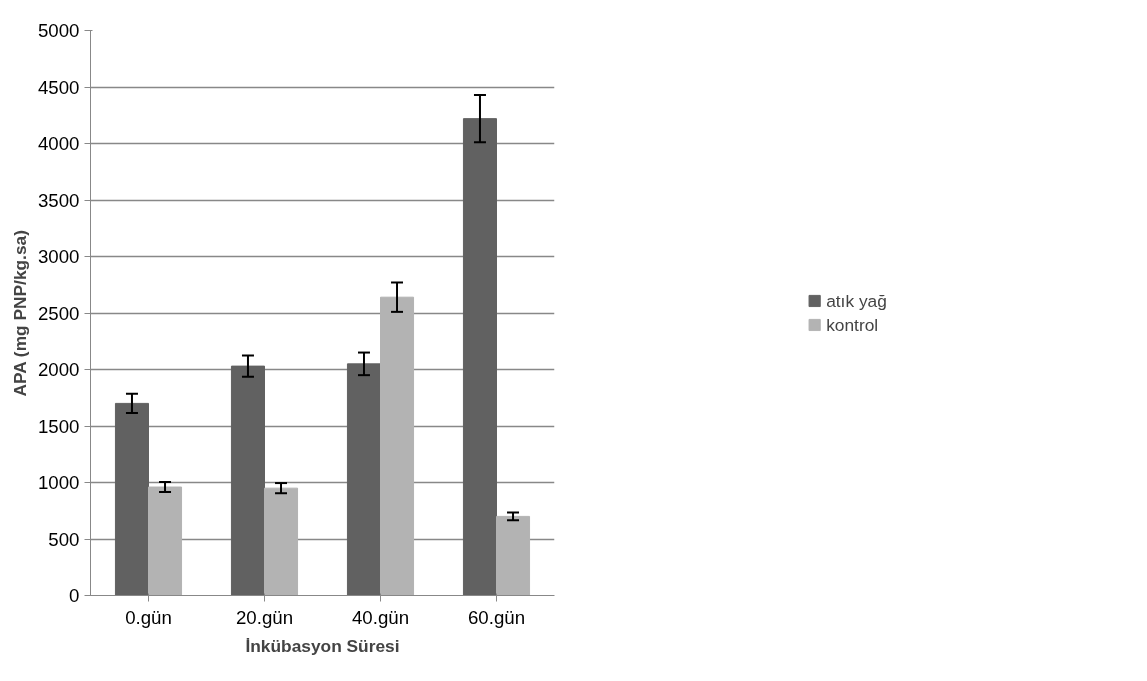 The height and width of the screenshot is (681, 1147). Describe the element at coordinates (264, 617) in the screenshot. I see `x-tick-label: 20.gün` at that location.